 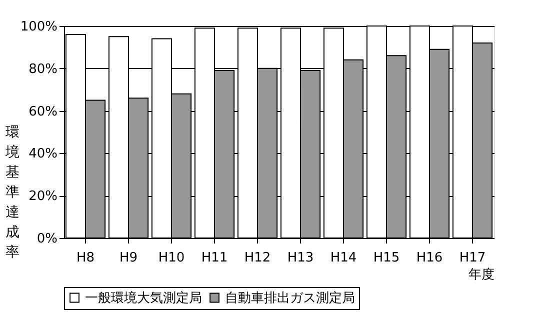 What do you see at coordinates (85, 258) in the screenshot?
I see `x-tick-label: H8` at bounding box center [85, 258].